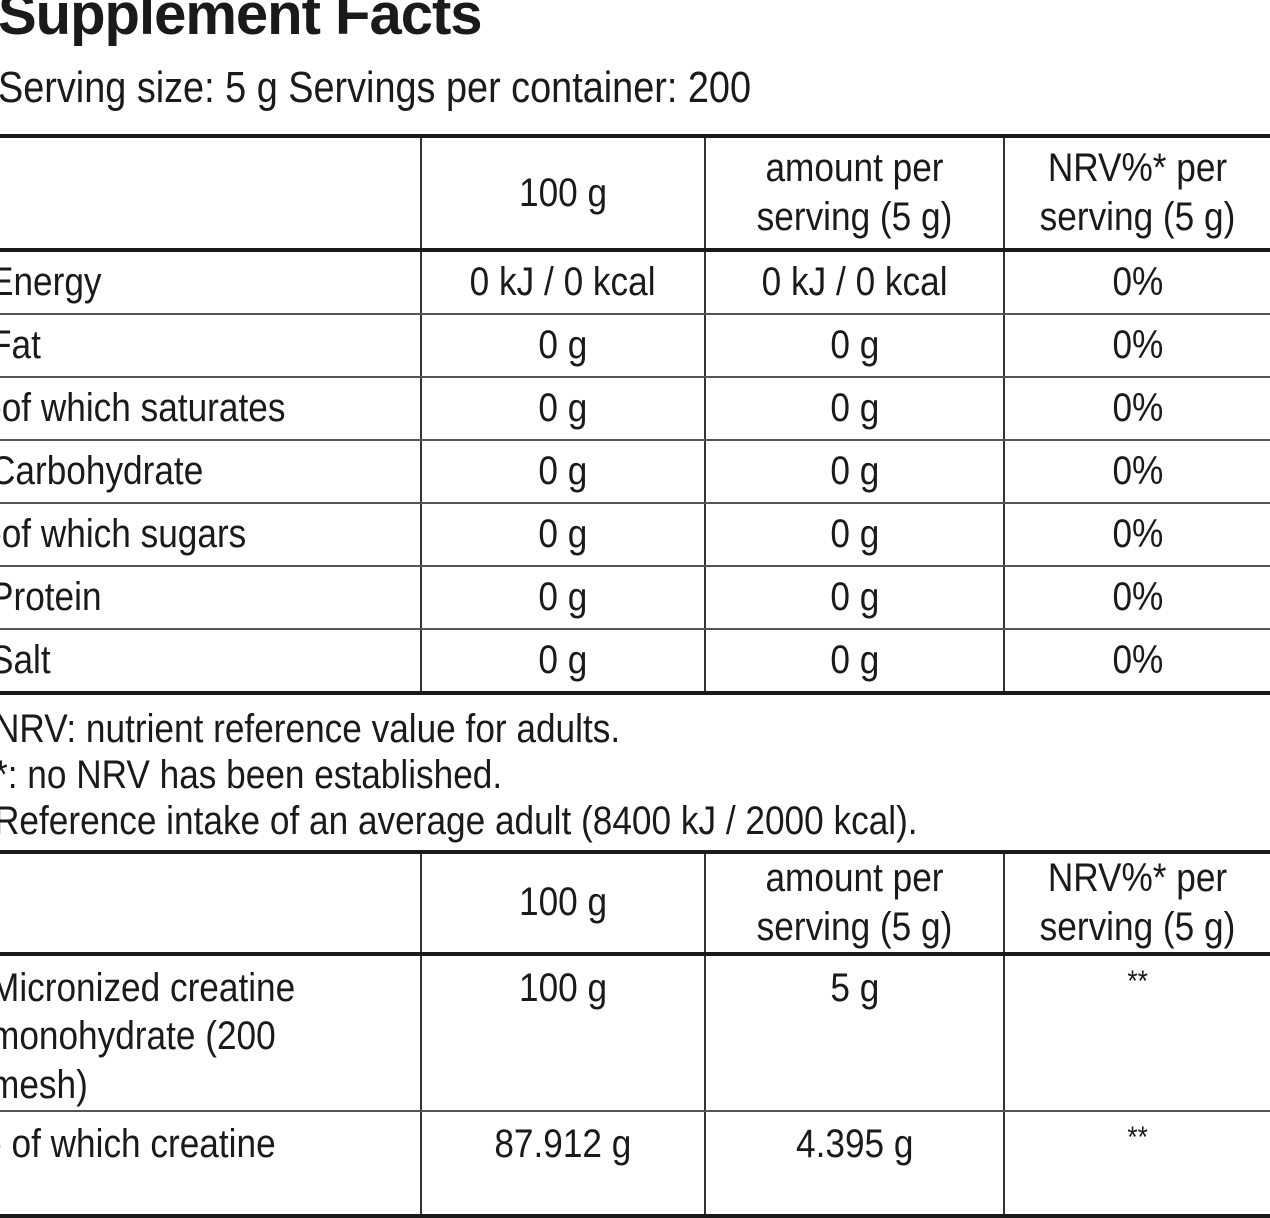 The image size is (1270, 1218). What do you see at coordinates (562, 1164) in the screenshot?
I see `value-per-100g: 87.912 g` at bounding box center [562, 1164].